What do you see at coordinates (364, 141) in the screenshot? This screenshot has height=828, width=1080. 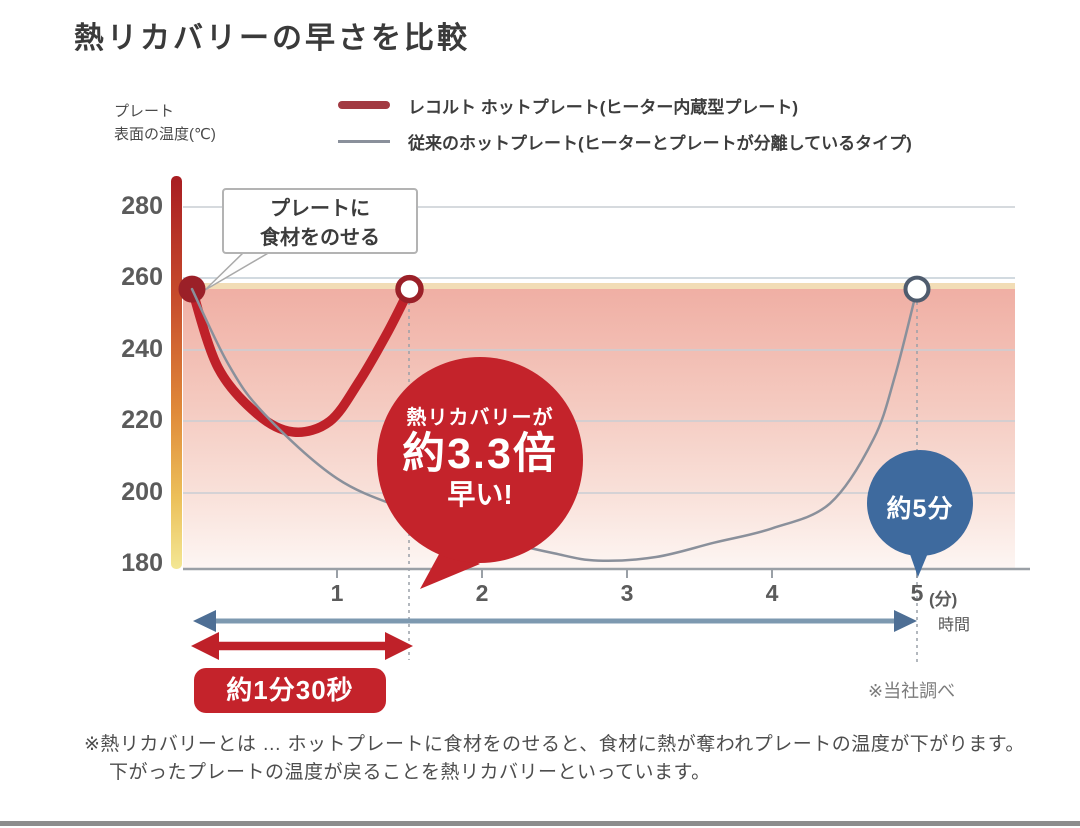 I see `legend-swatch-conventional` at bounding box center [364, 141].